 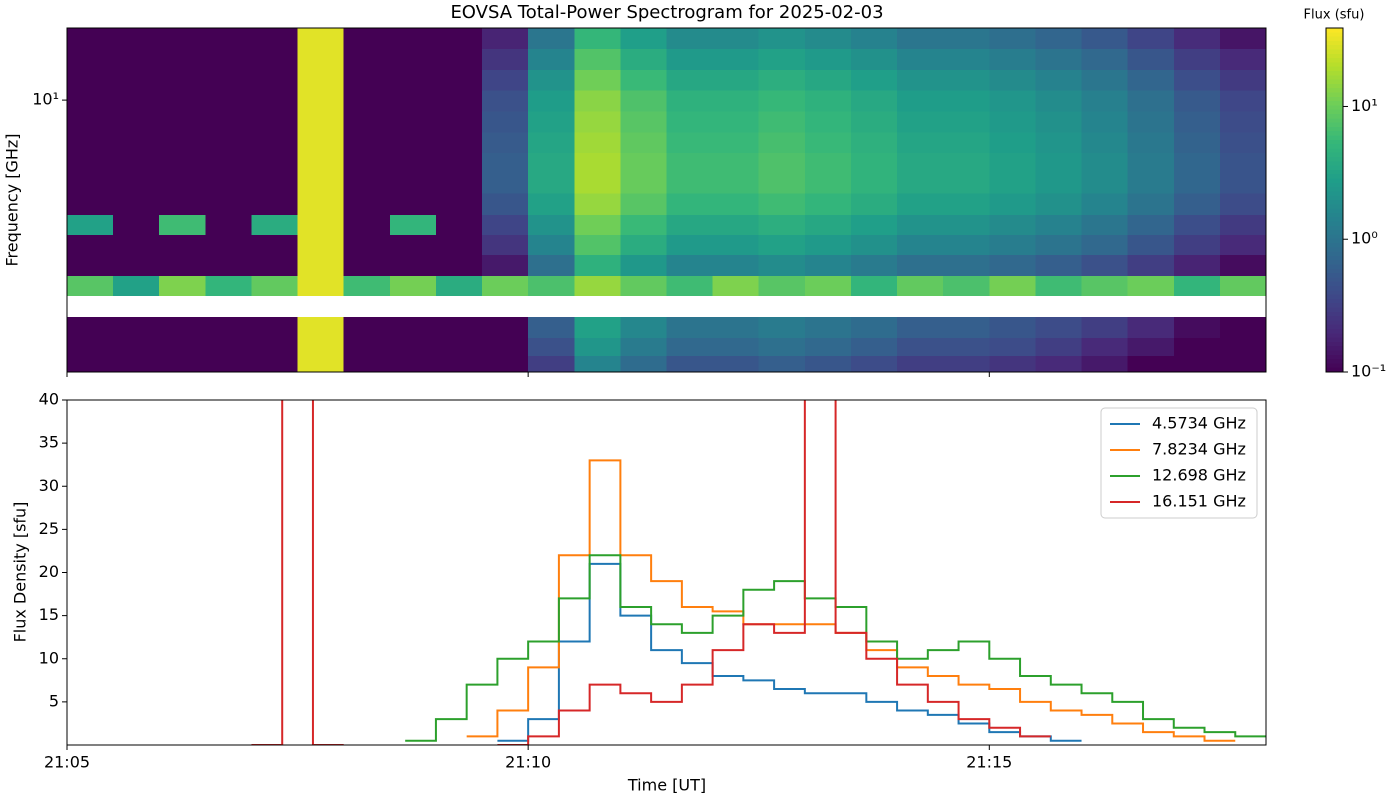 What do you see at coordinates (20, 572) in the screenshot?
I see `y-axis-label: Flux Density [sfu]` at bounding box center [20, 572].